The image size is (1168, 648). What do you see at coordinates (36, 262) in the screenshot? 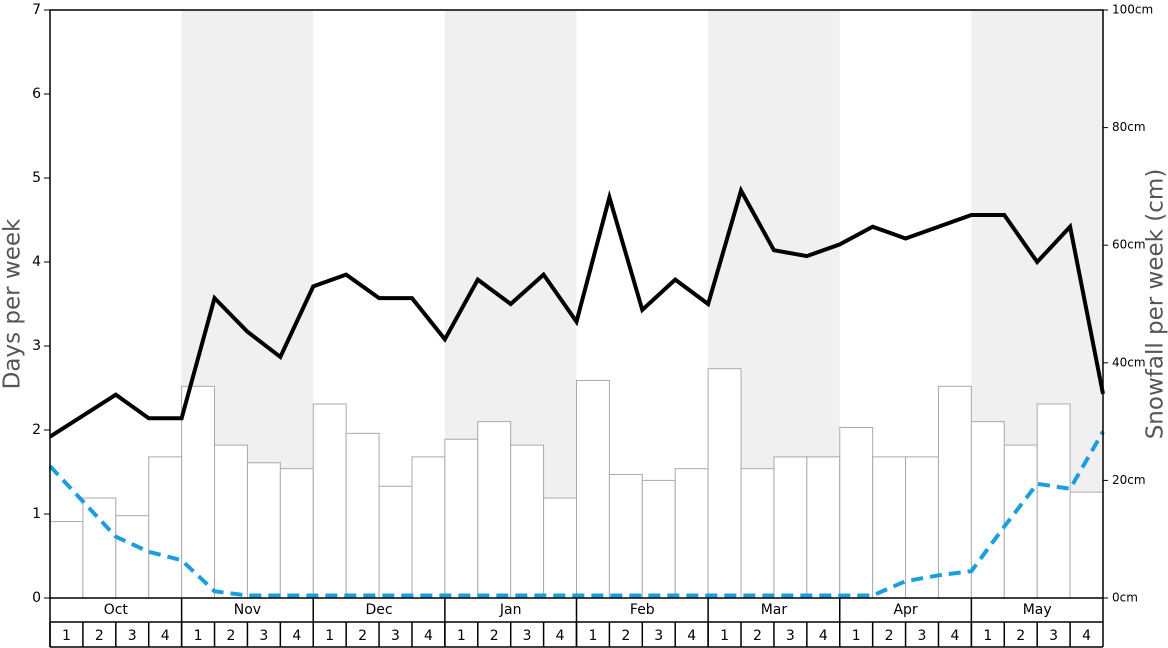
I see `y-tick-label: 4` at bounding box center [36, 262].